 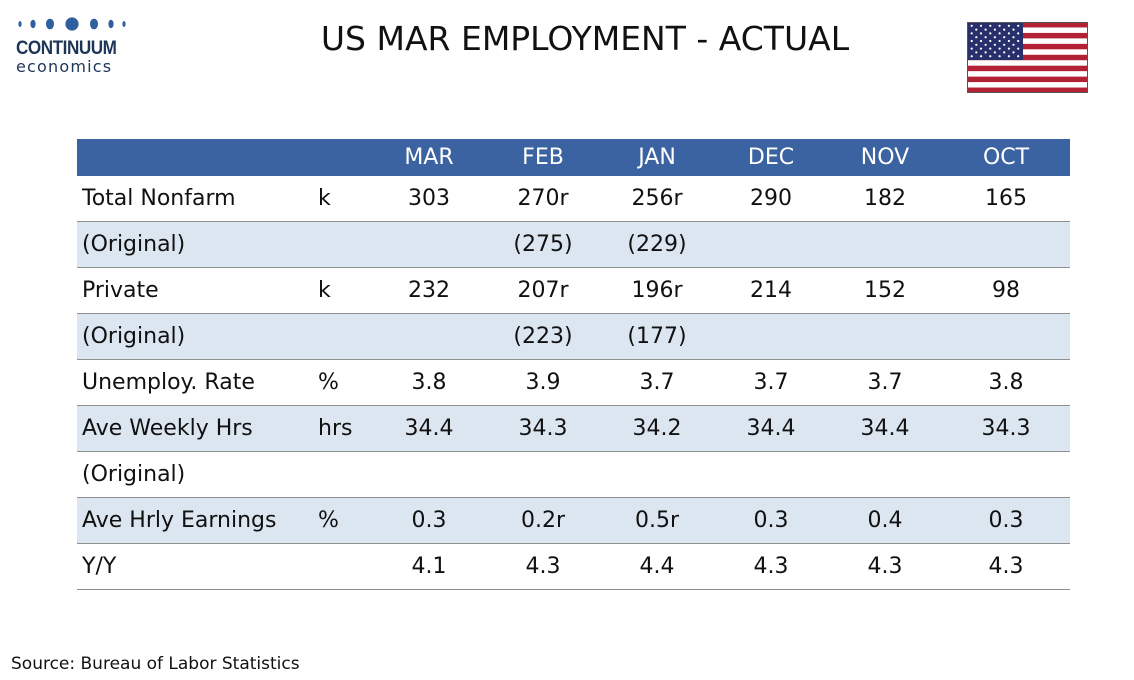 I want to click on logo-dots-icon, so click(x=72, y=24).